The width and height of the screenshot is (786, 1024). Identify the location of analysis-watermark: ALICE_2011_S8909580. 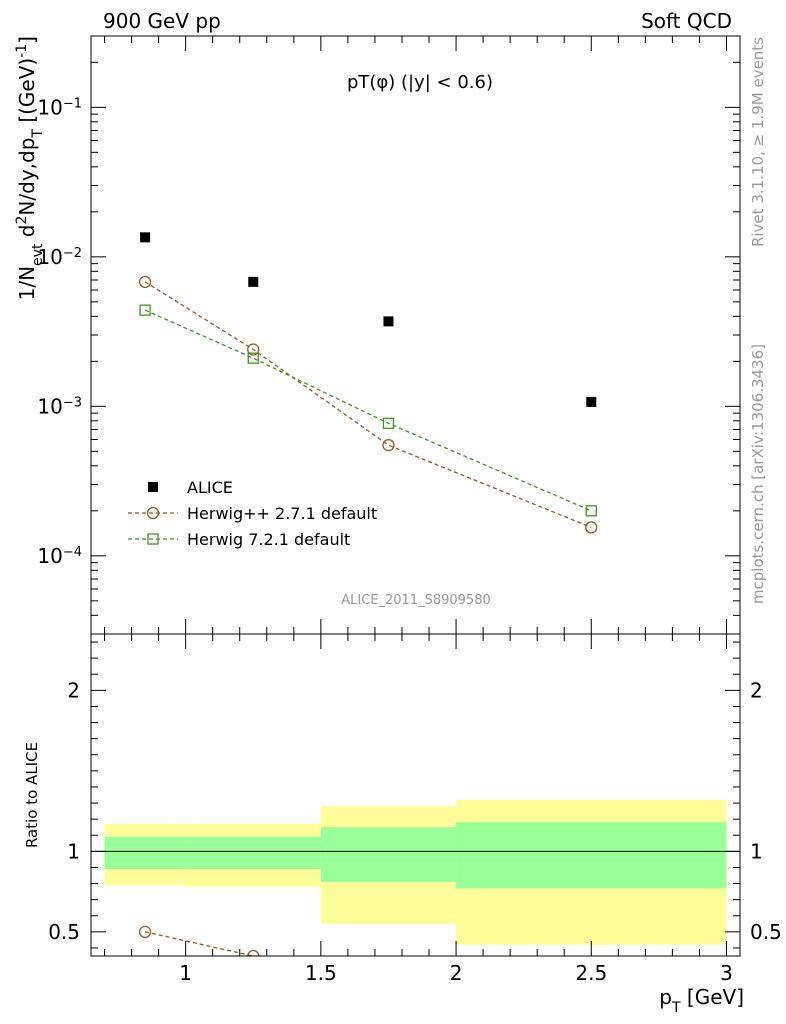
(416, 600).